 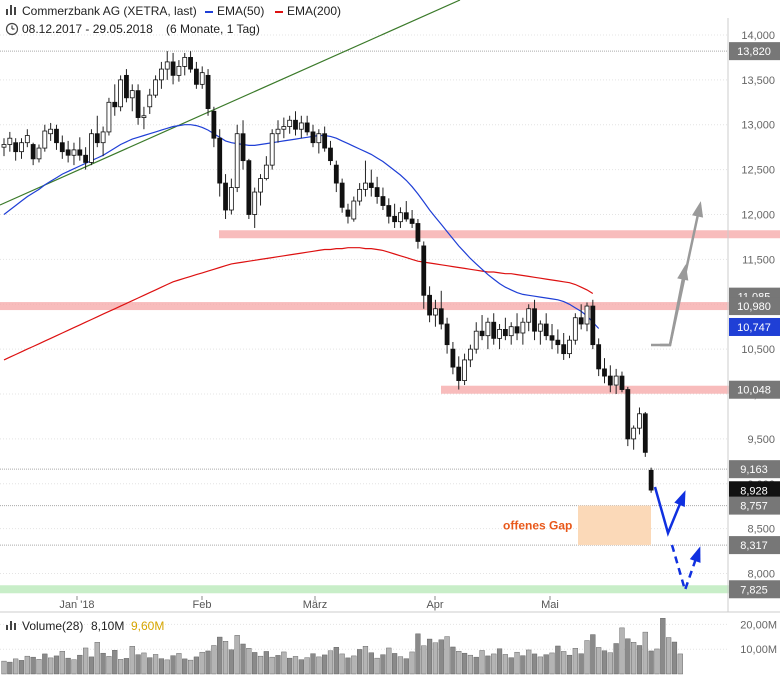 I want to click on gap-close-arrow, so click(x=685, y=569).